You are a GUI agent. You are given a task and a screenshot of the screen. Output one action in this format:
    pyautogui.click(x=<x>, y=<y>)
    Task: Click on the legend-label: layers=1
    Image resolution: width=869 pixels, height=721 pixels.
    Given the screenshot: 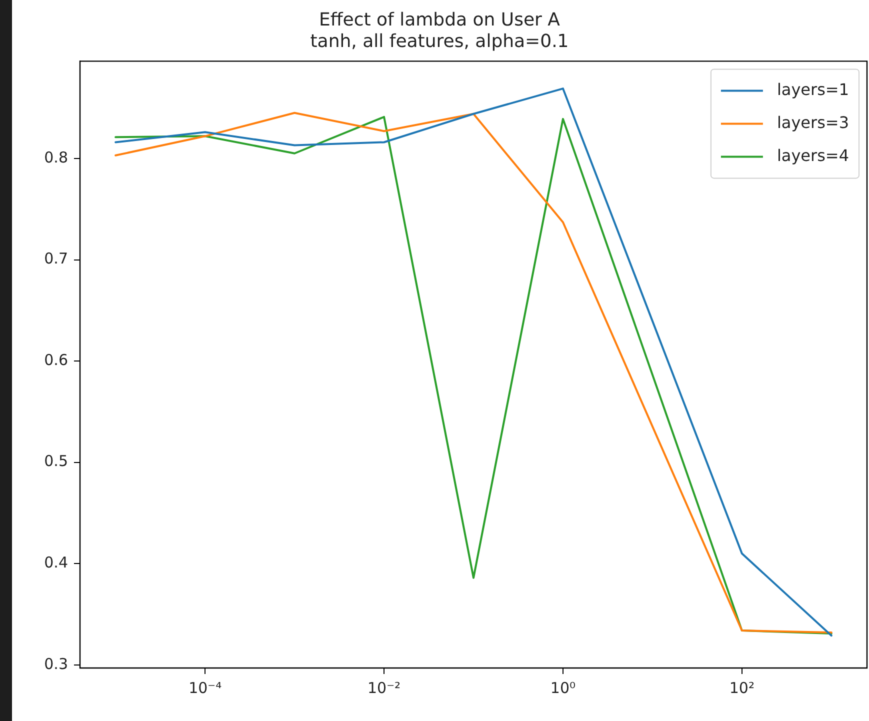 What is the action you would take?
    pyautogui.click(x=812, y=89)
    